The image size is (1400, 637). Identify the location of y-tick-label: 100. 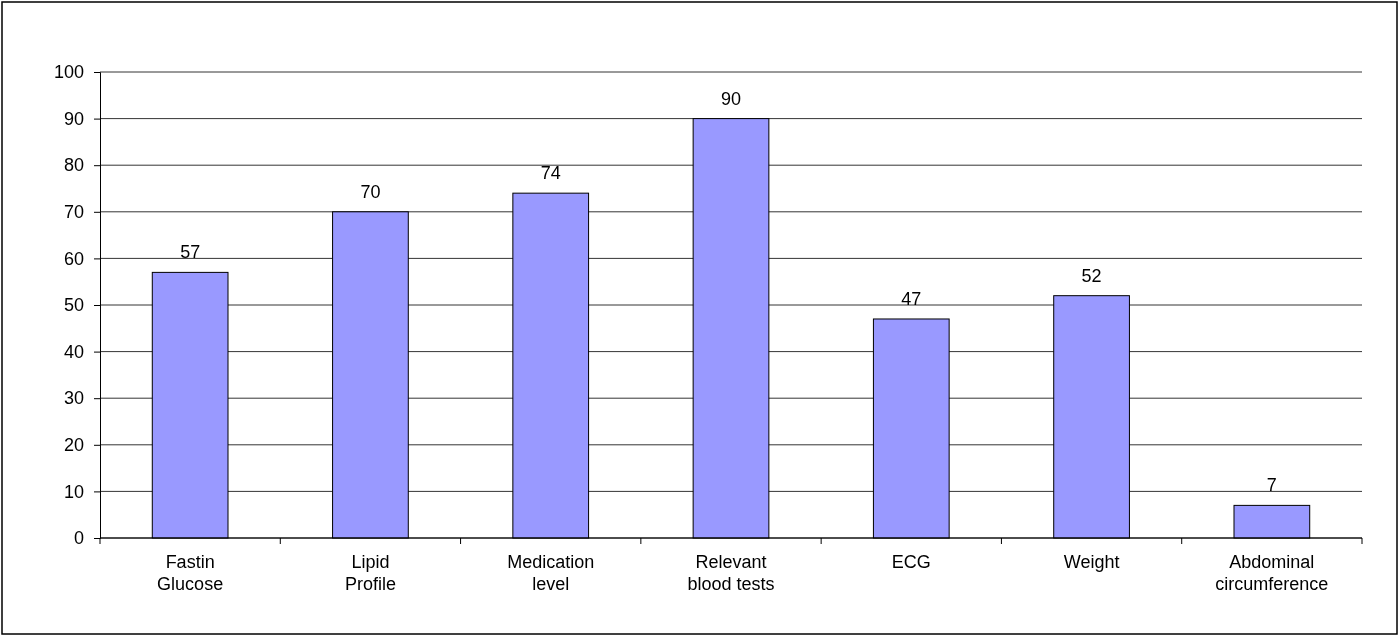
(68, 72).